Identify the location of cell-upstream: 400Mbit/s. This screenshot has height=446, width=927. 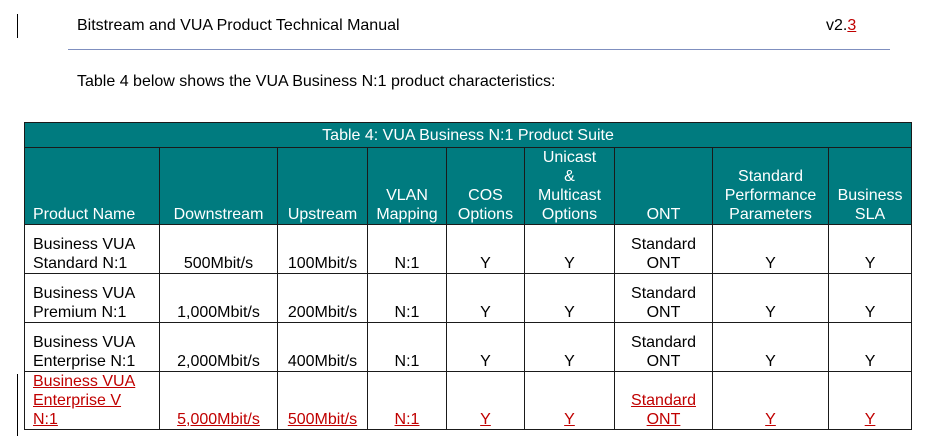
(322, 347).